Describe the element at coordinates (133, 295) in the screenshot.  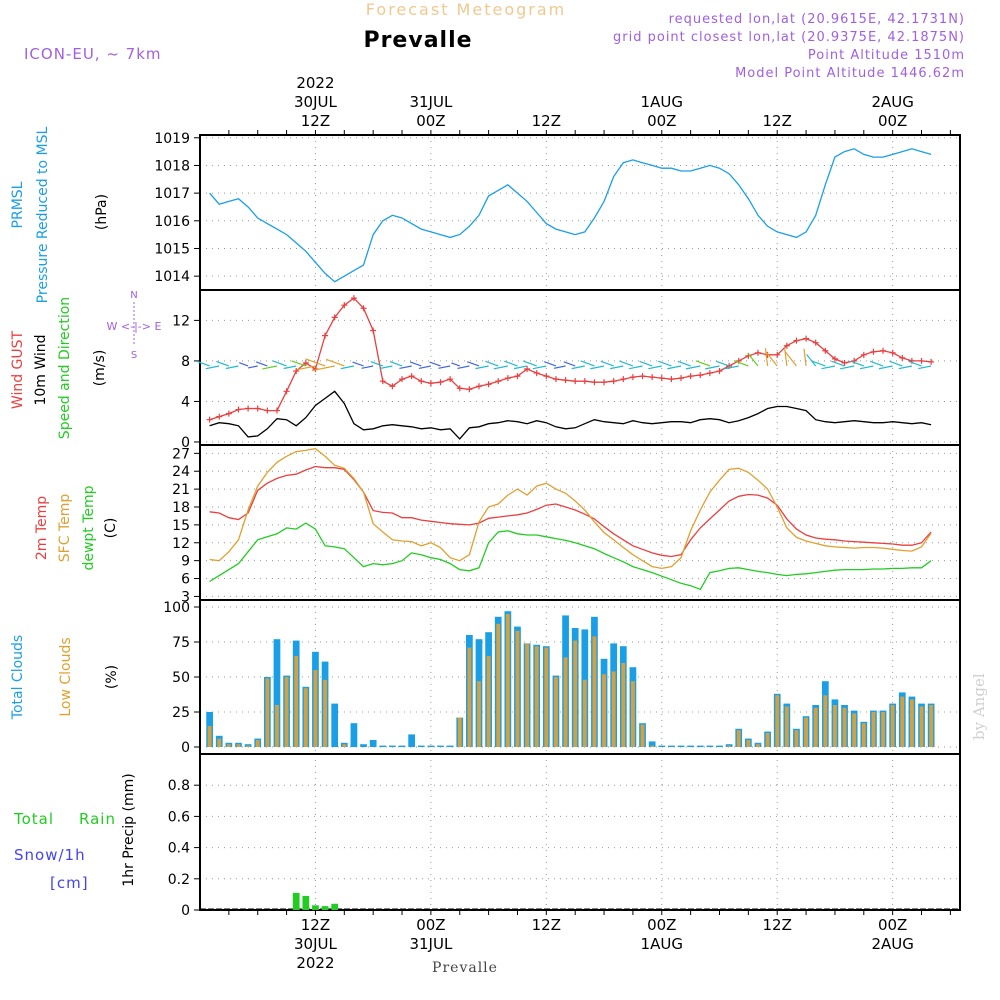
I see `compass-north: N` at that location.